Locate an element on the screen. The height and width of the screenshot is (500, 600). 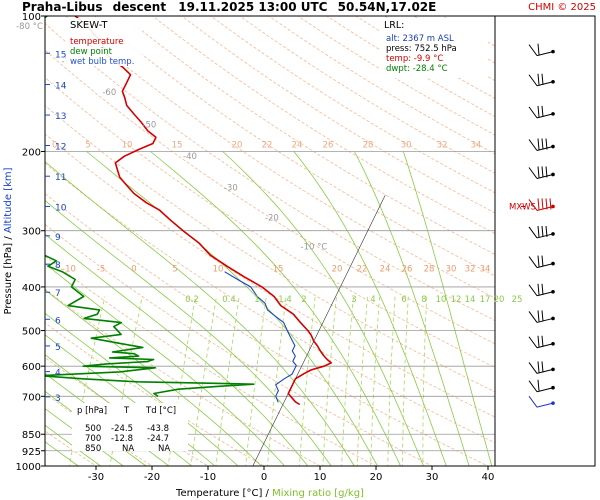
mixing-ratio-label: 1.4 is located at coordinates (285, 300).